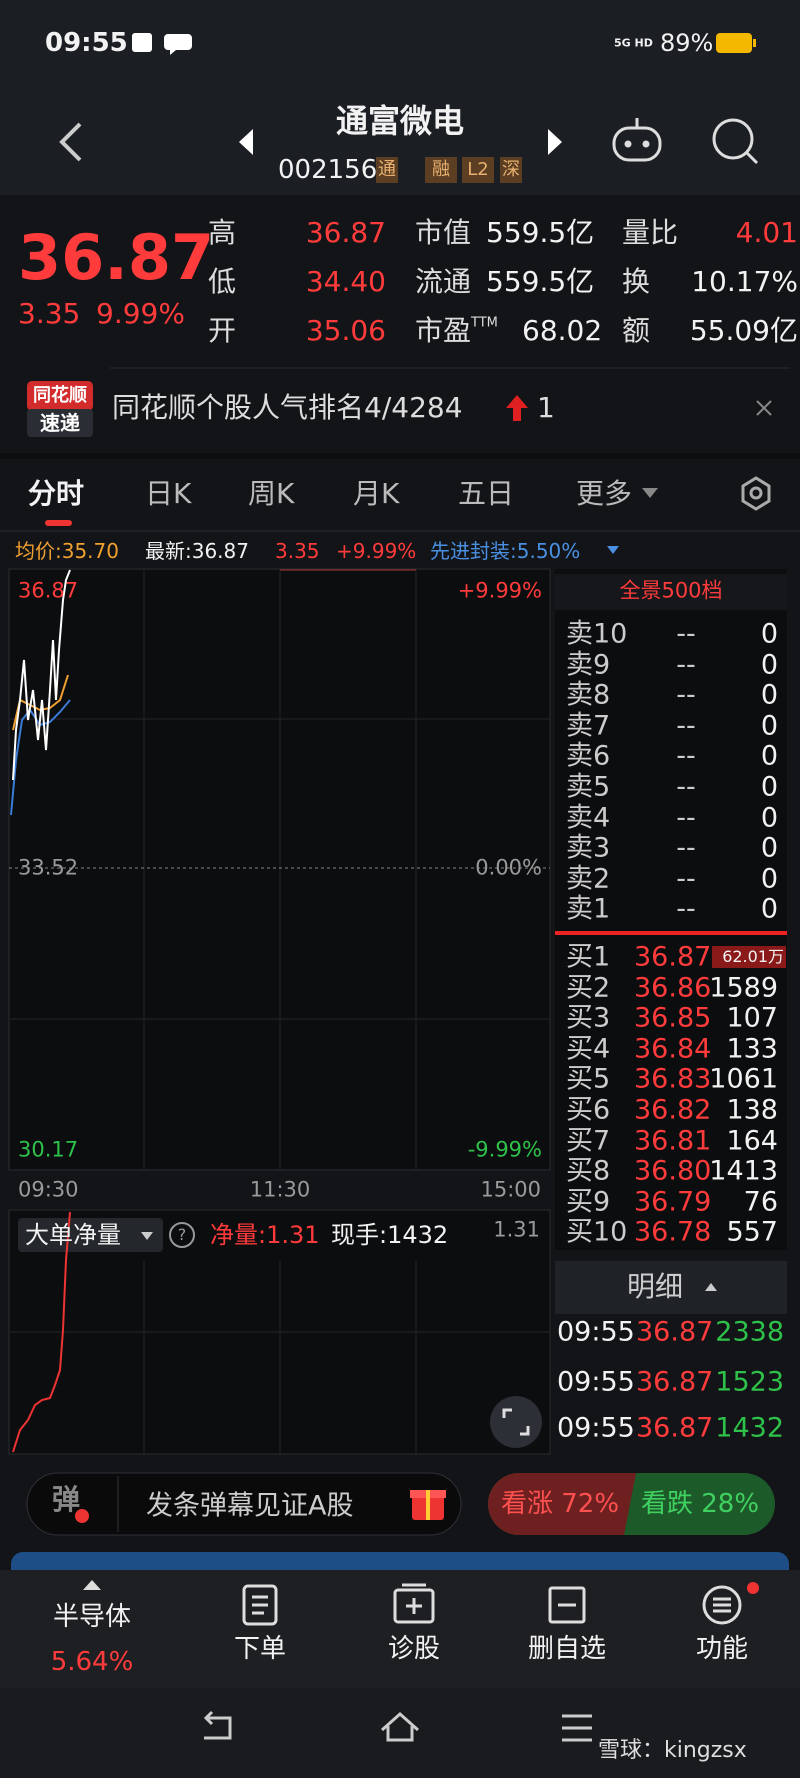  What do you see at coordinates (673, 1049) in the screenshot?
I see `bid-price: 36.84` at bounding box center [673, 1049].